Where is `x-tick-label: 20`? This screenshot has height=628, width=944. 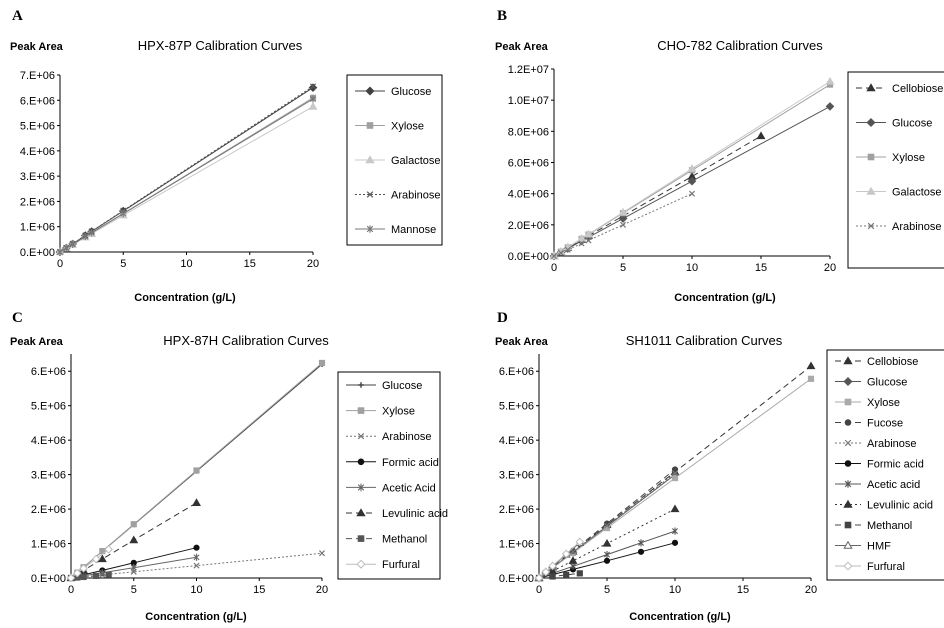 x-tick-label: 20 is located at coordinates (322, 590).